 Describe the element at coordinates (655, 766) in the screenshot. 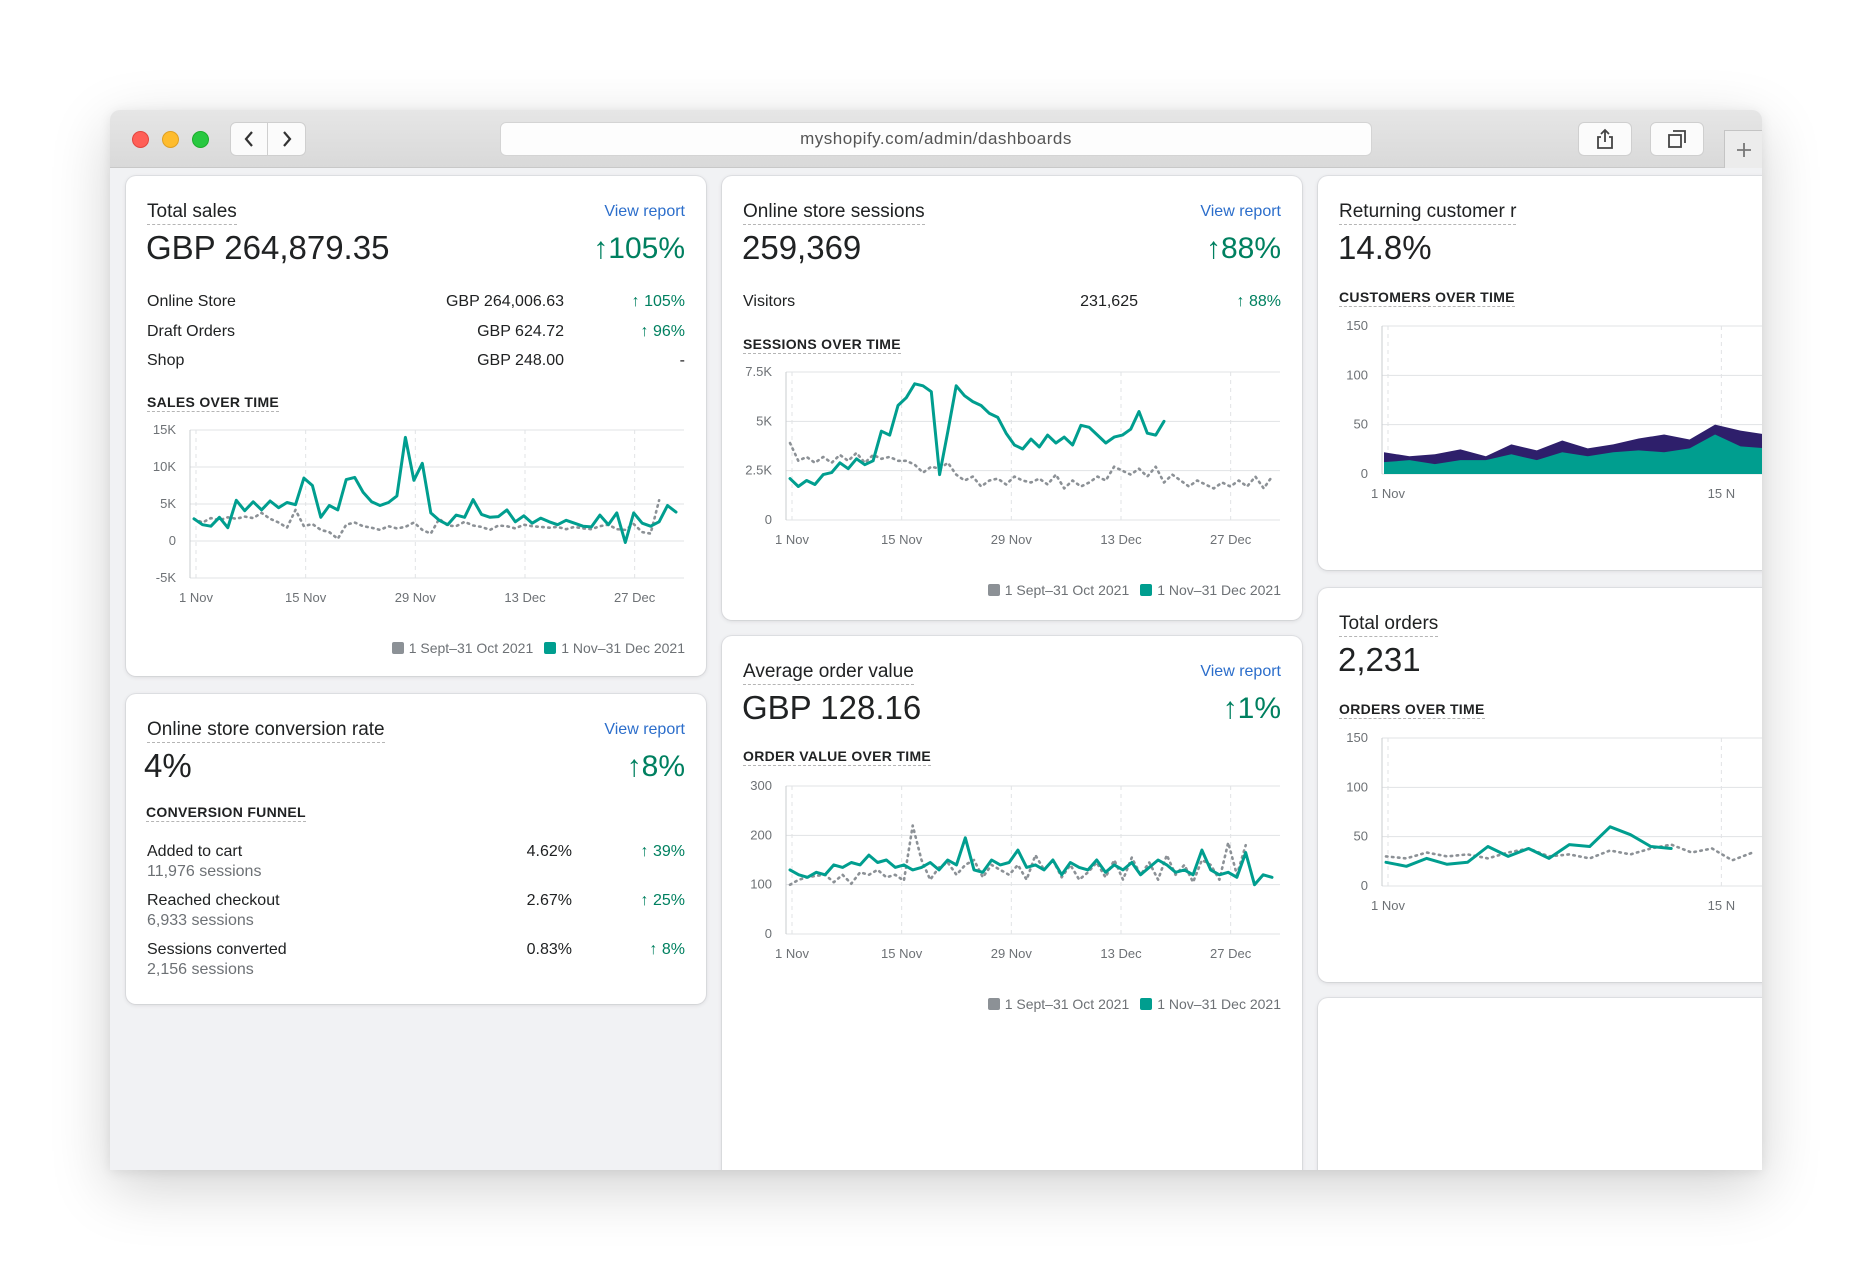

I see `conversion-change: ↑8%` at that location.